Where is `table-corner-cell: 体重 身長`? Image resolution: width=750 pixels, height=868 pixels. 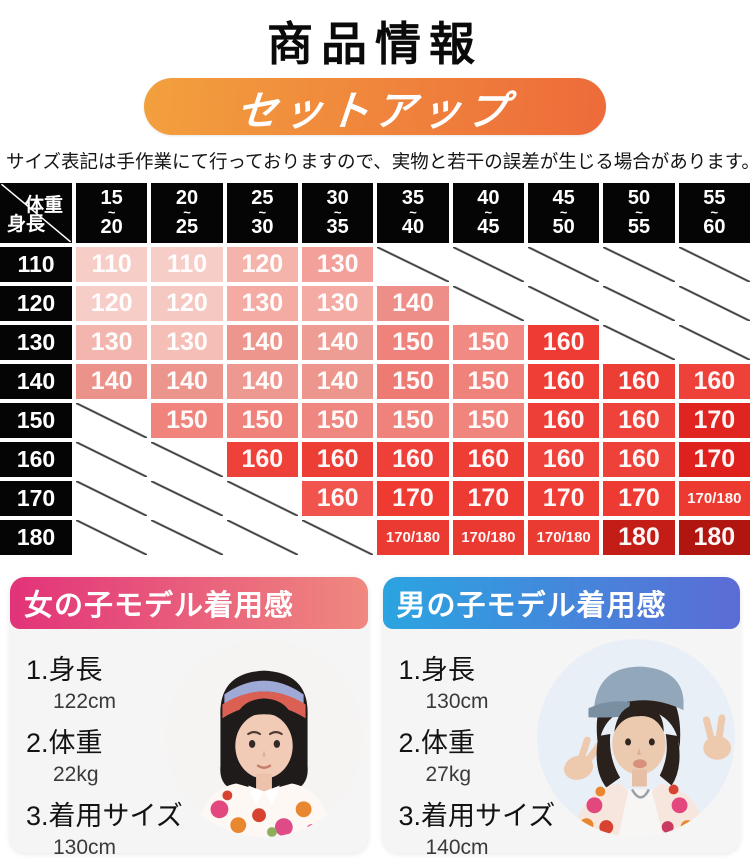
table-corner-cell: 体重 身長 is located at coordinates (36, 213).